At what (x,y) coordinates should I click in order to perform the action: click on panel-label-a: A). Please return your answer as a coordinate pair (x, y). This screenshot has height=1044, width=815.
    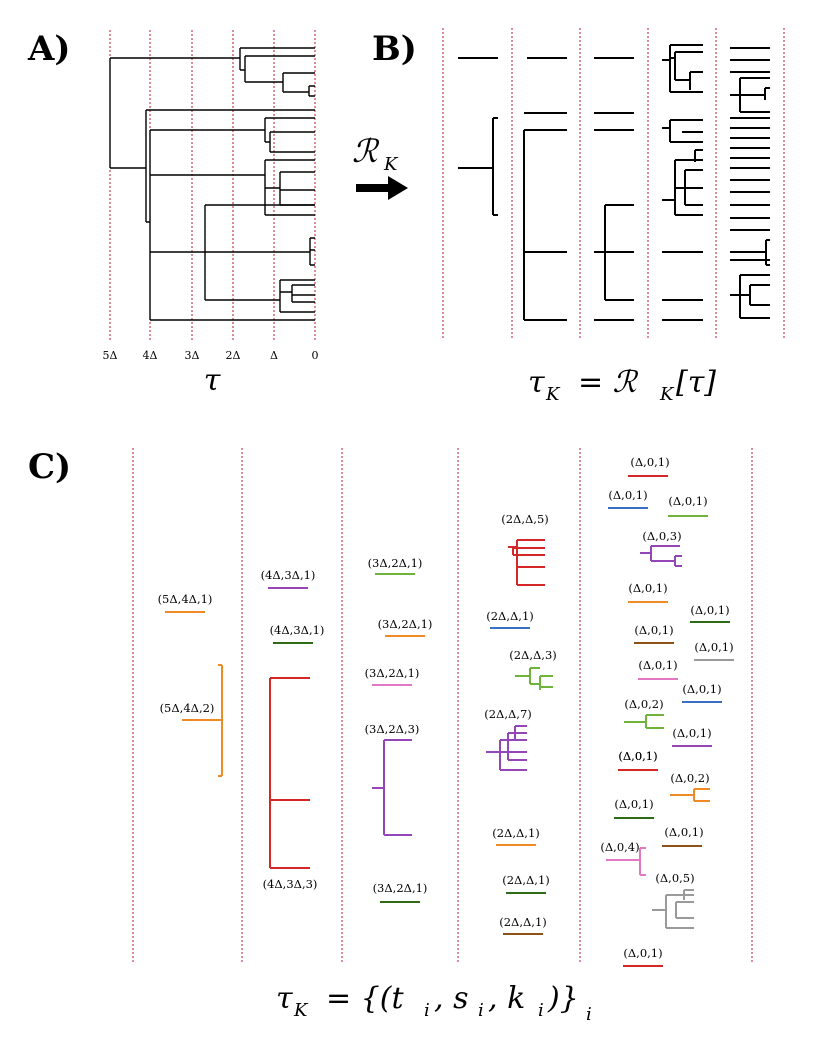
    Looking at the image, I should click on (48, 49).